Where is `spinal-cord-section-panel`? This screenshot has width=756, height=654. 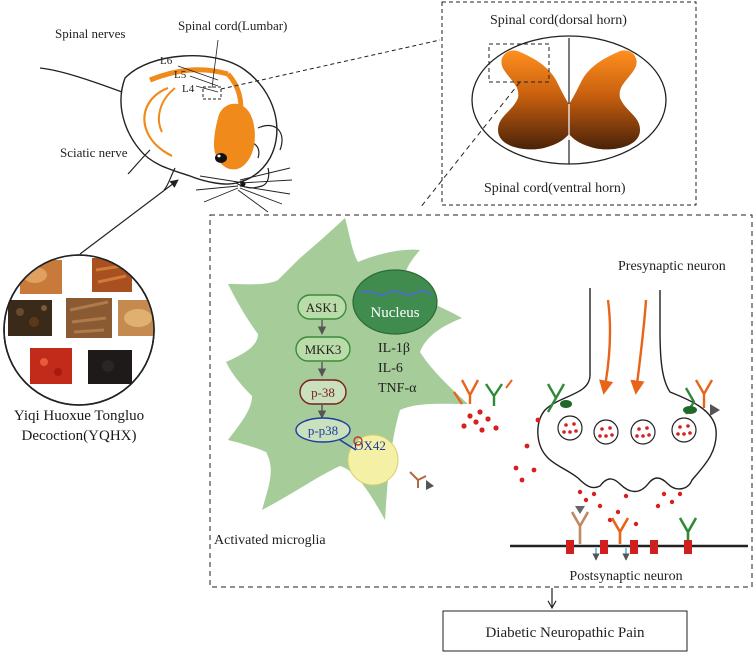
spinal-cord-section-panel is located at coordinates (569, 103).